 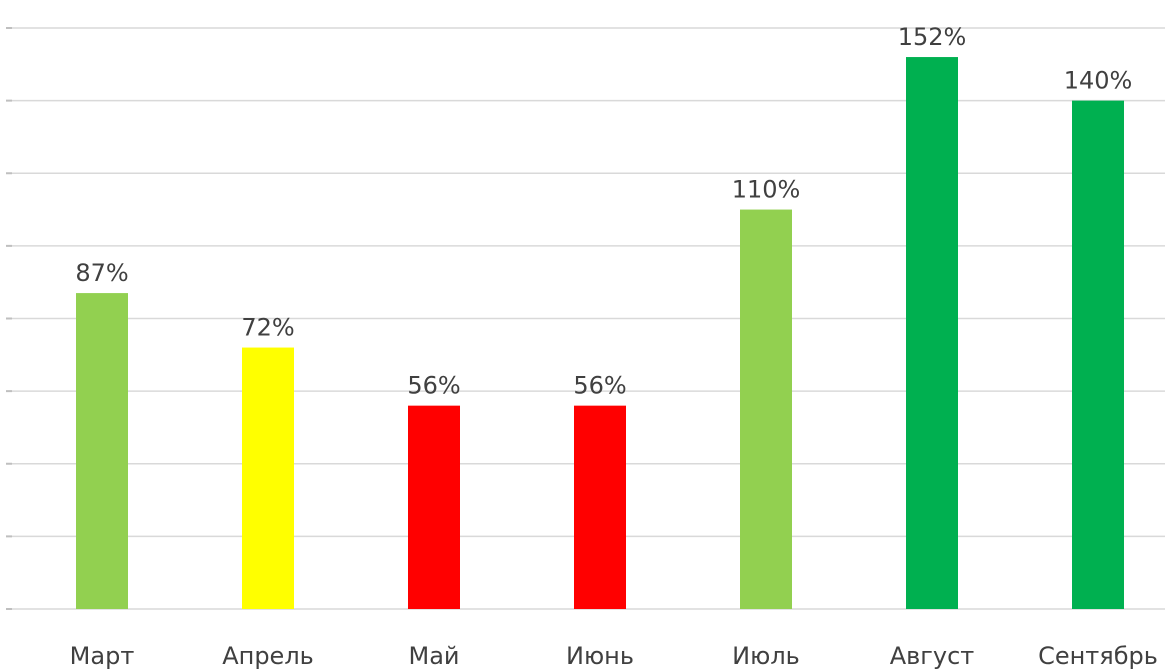 I want to click on category-label-5: Июль, so click(x=766, y=656).